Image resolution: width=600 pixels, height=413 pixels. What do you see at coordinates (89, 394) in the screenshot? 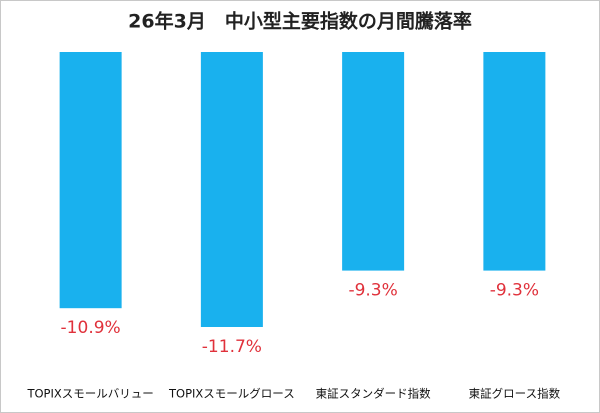
I see `x-tick-label: TOPIXスモールバリュー` at bounding box center [89, 394].